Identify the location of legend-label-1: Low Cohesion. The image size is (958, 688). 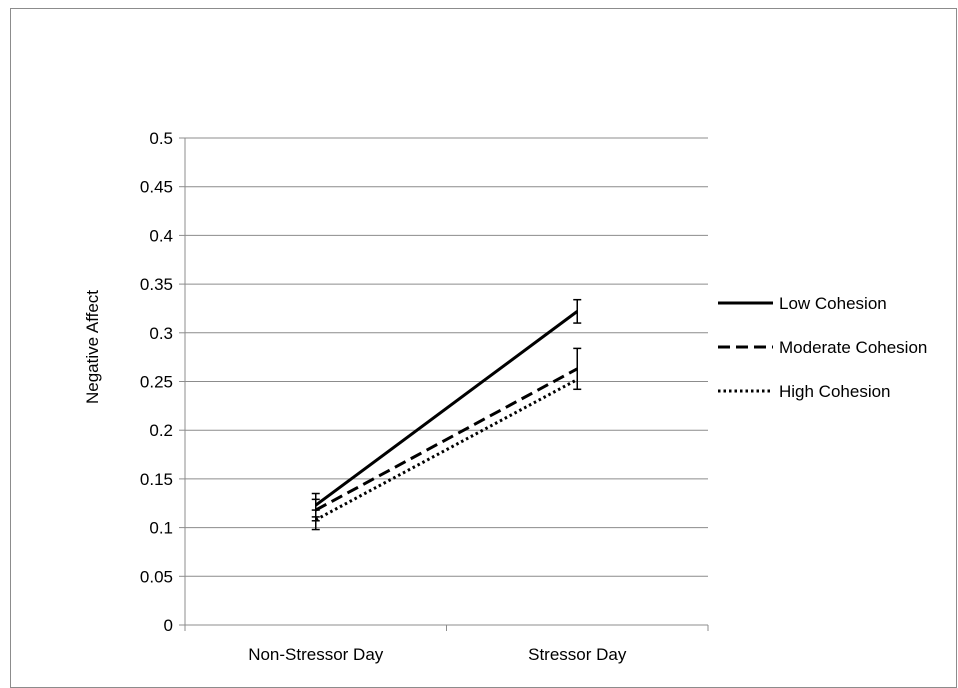
(833, 303).